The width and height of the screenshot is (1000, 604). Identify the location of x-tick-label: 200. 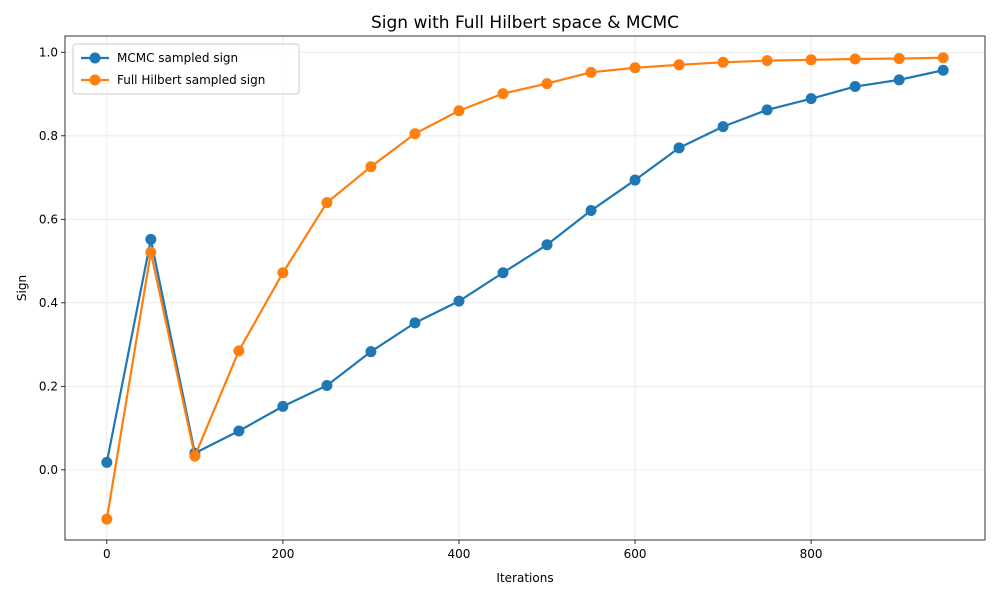
(282, 554).